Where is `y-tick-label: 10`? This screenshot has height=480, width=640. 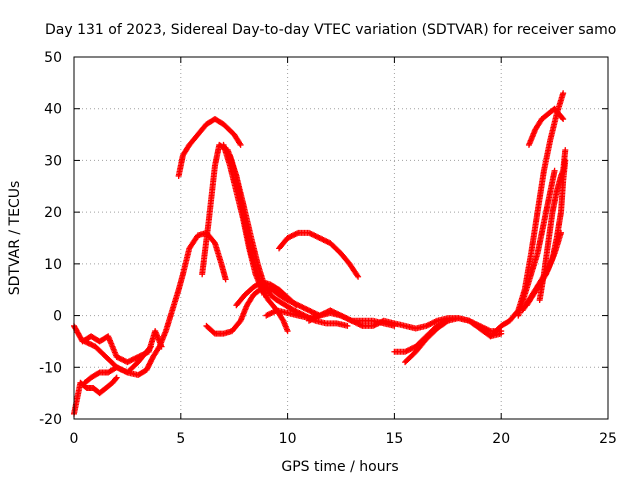 y-tick-label: 10 is located at coordinates (53, 265).